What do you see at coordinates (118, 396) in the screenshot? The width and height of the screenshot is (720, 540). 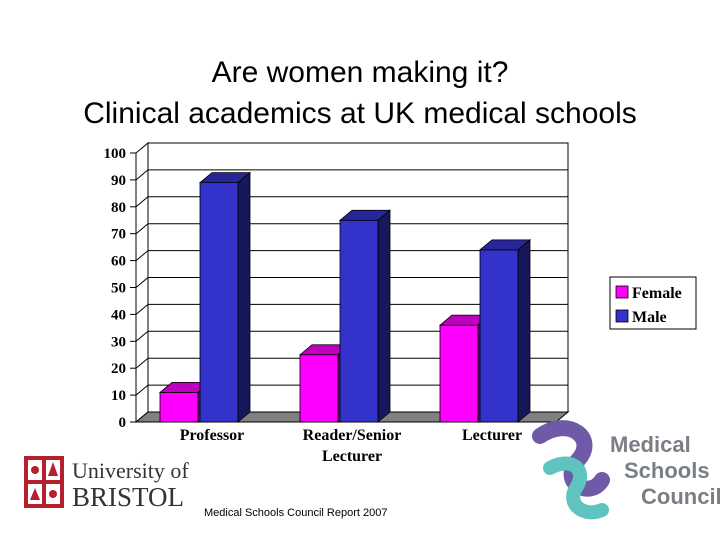 I see `y-tick-label: 10` at bounding box center [118, 396].